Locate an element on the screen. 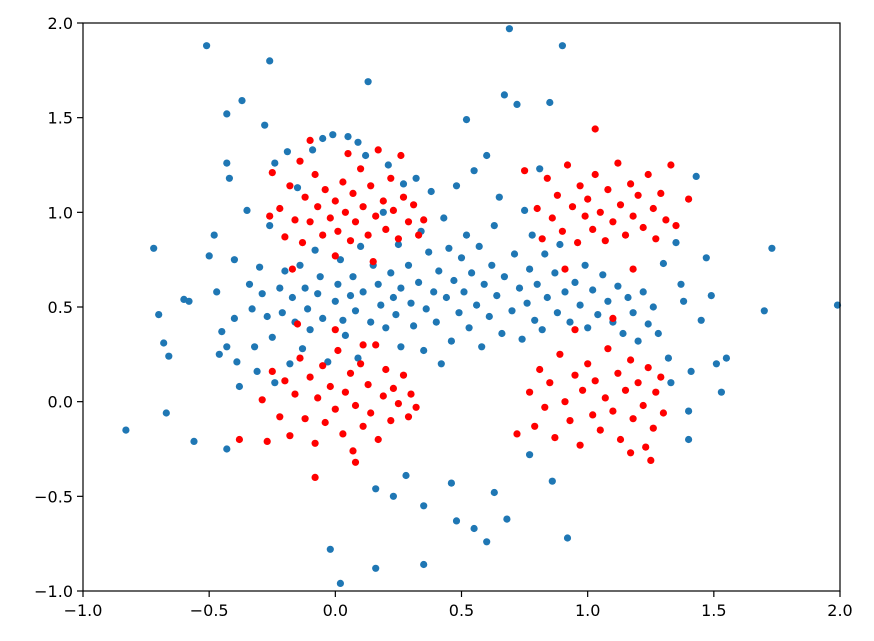 This screenshot has width=874, height=641. x-tick-label: 1.5 is located at coordinates (713, 610).